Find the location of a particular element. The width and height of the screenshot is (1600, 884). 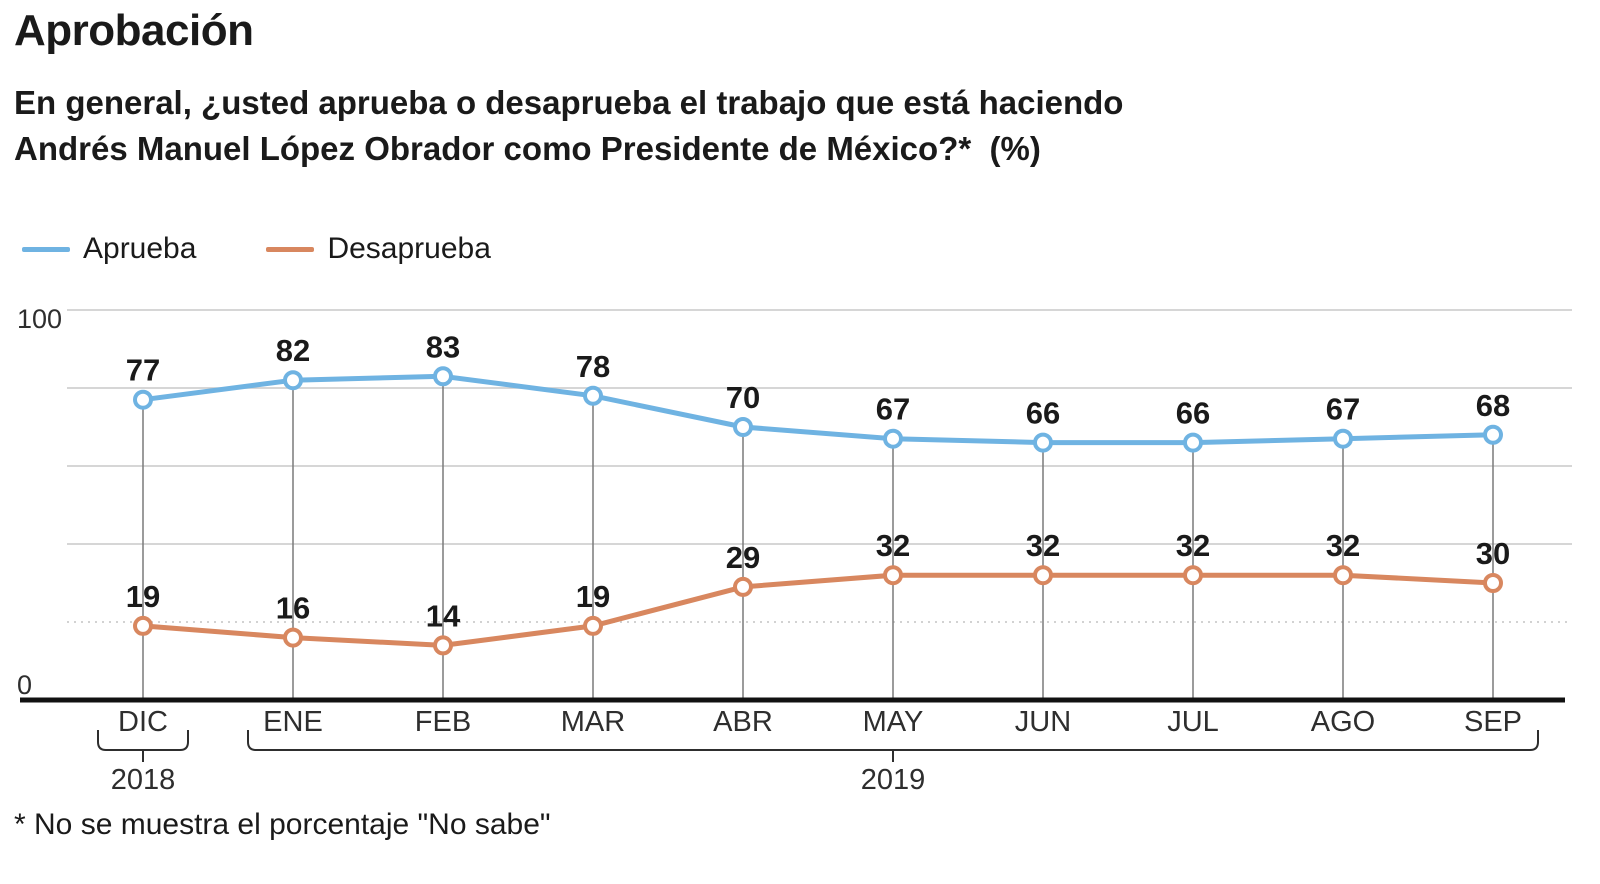

value-label-aprueba-abr: 70 is located at coordinates (743, 397).